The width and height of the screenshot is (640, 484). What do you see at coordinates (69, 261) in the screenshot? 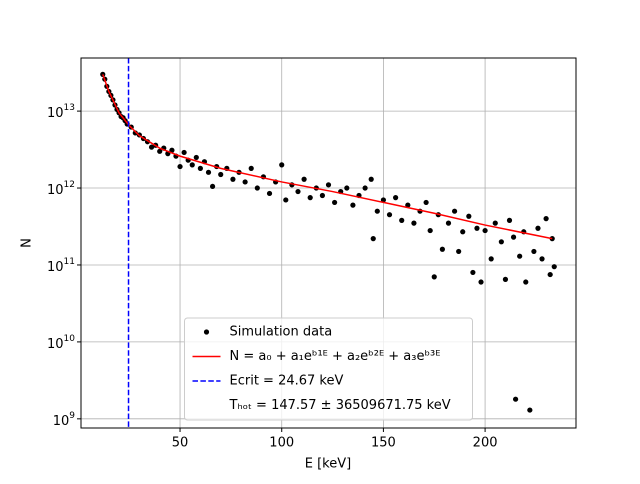
I see `y-tick-exponent: 11` at bounding box center [69, 261].